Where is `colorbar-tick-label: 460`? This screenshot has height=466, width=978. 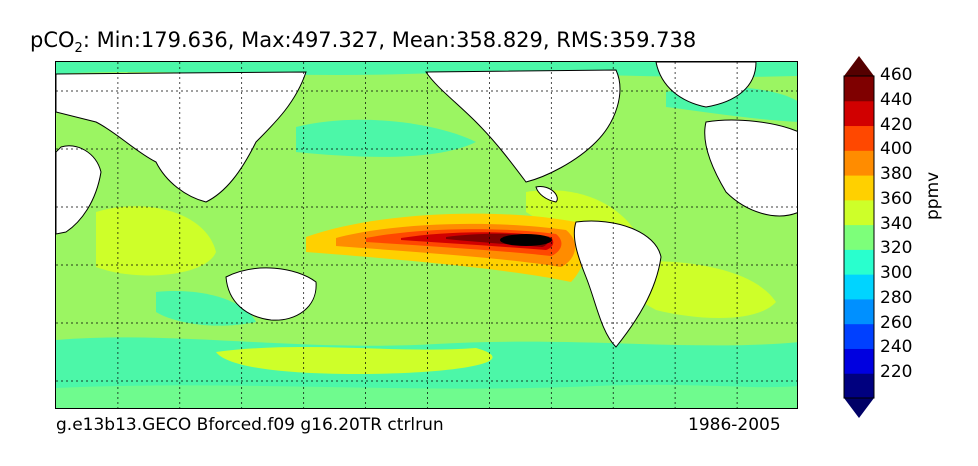 colorbar-tick-label: 460 is located at coordinates (896, 75).